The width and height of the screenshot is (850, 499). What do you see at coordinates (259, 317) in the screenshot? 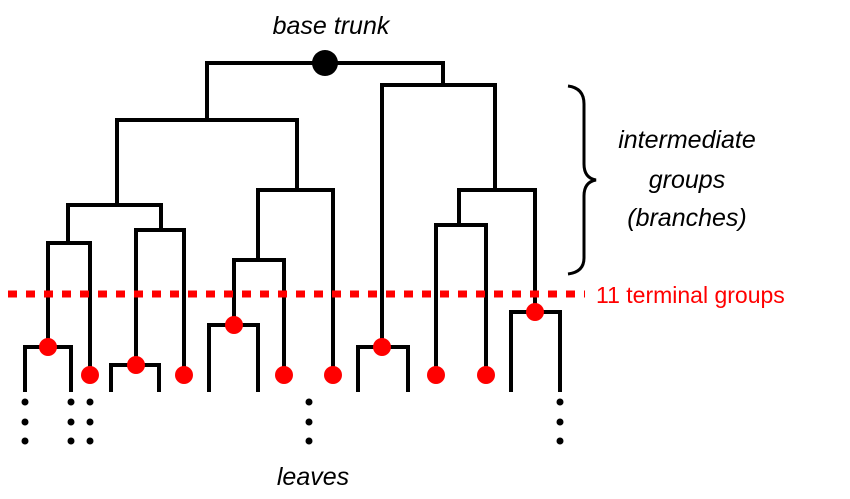
I see `branch-c` at bounding box center [259, 317].